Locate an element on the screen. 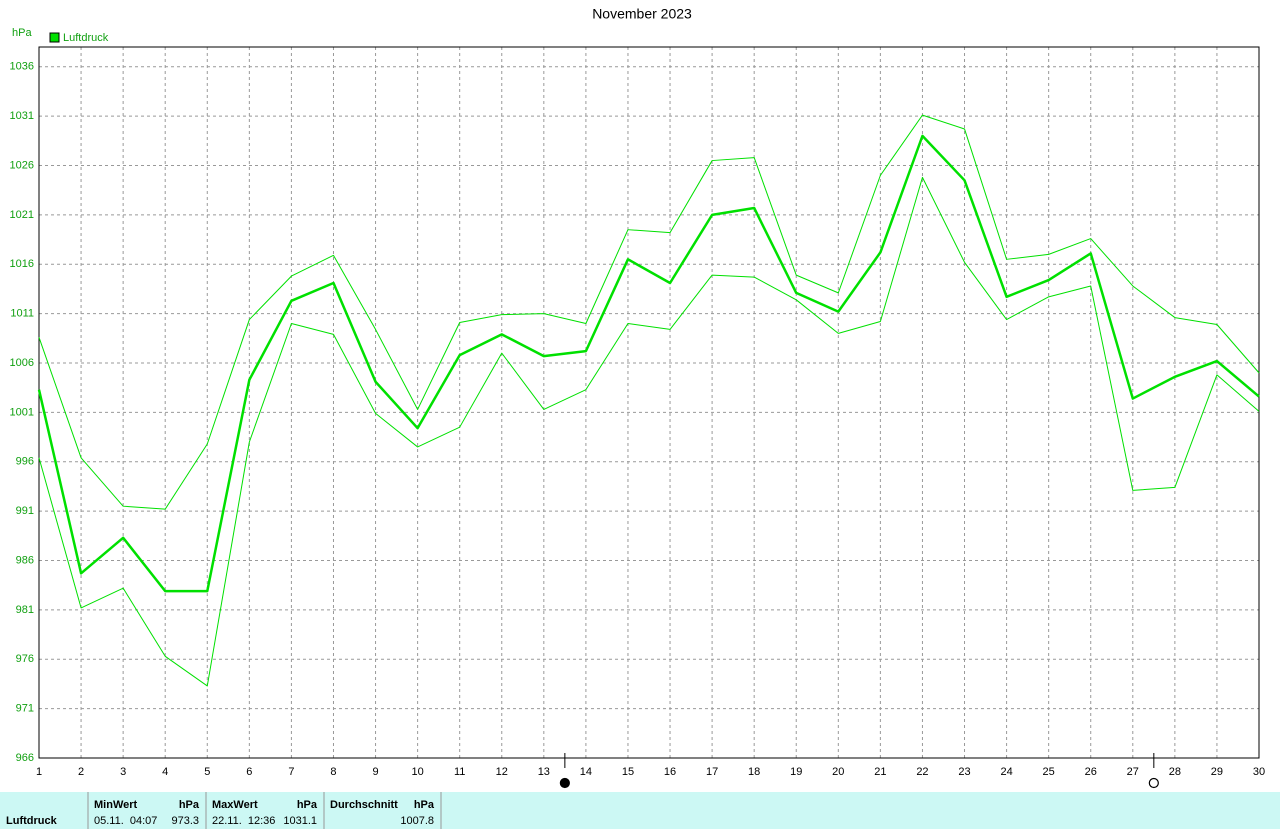  y-tick-label: 1016 is located at coordinates (22, 264).